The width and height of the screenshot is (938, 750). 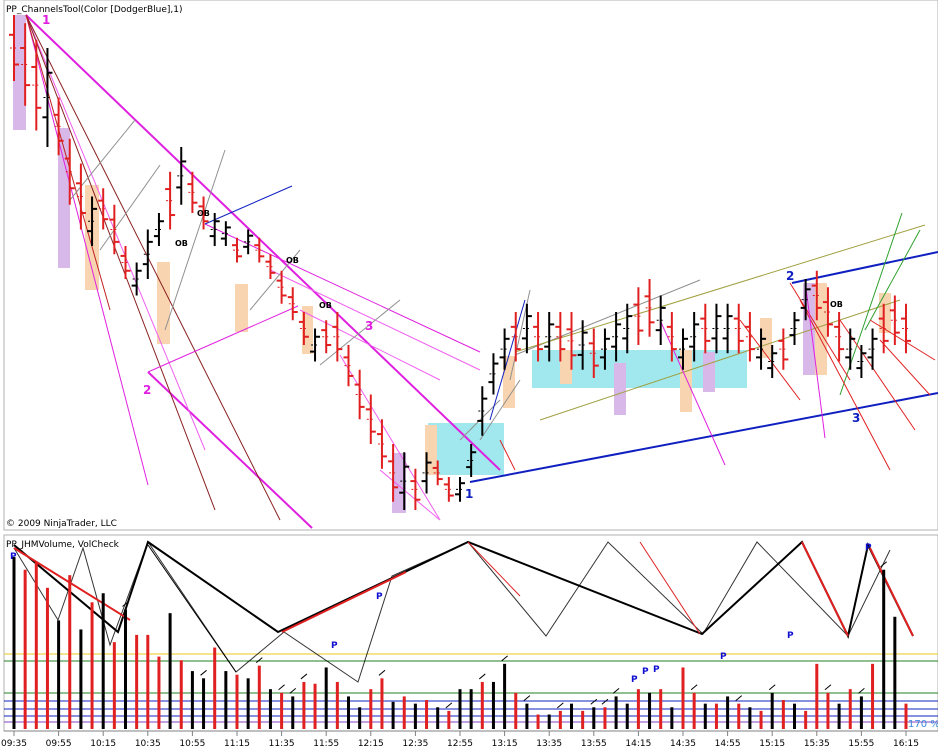 What do you see at coordinates (509, 259) in the screenshot?
I see `ob-labels: OB OB OB OB OB` at bounding box center [509, 259].